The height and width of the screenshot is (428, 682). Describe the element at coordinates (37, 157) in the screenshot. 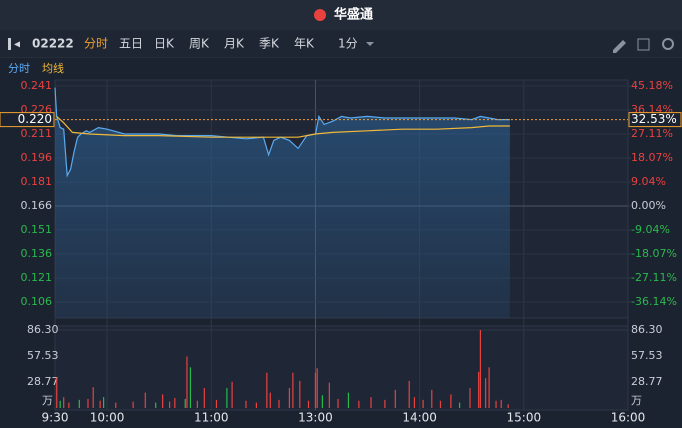

I see `y-tick-label: 0.196` at that location.